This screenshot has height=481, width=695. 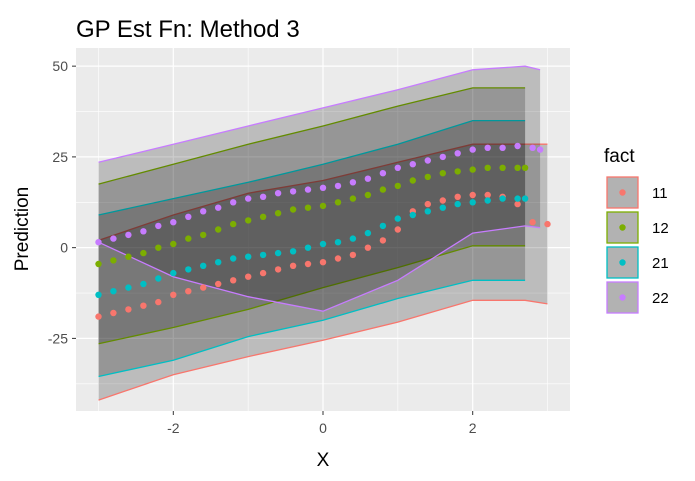 I want to click on legend-label-11: 11, so click(x=660, y=193).